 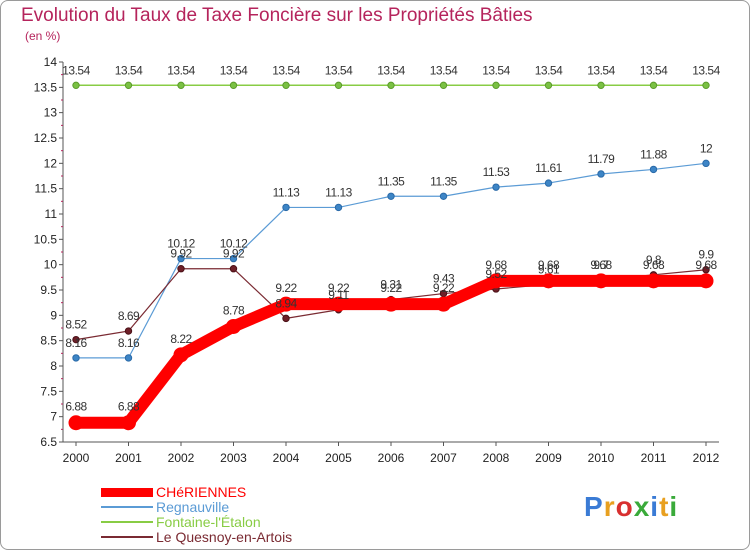 What do you see at coordinates (548, 458) in the screenshot?
I see `x-tick-label: 2009` at bounding box center [548, 458].